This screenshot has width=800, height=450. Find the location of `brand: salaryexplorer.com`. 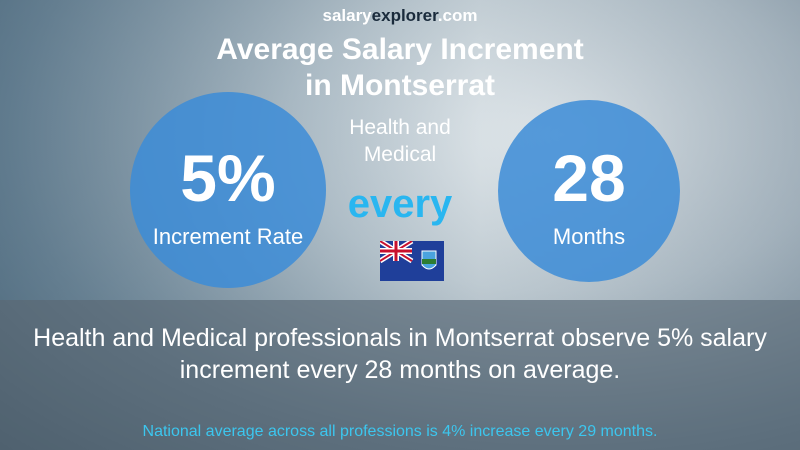

brand: salaryexplorer.com is located at coordinates (400, 16).